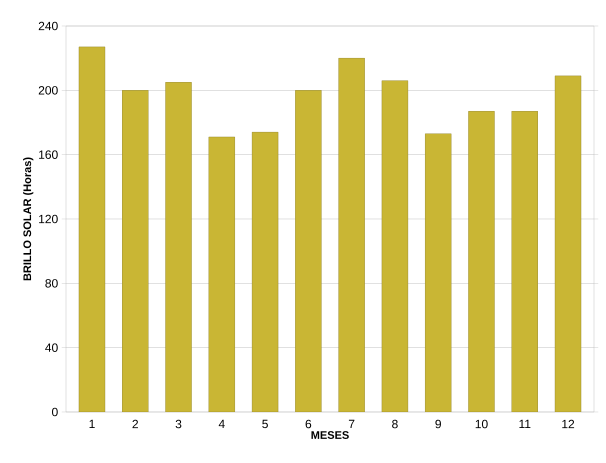 This screenshot has width=606, height=463. What do you see at coordinates (351, 424) in the screenshot?
I see `x-tick-label: 7` at bounding box center [351, 424].